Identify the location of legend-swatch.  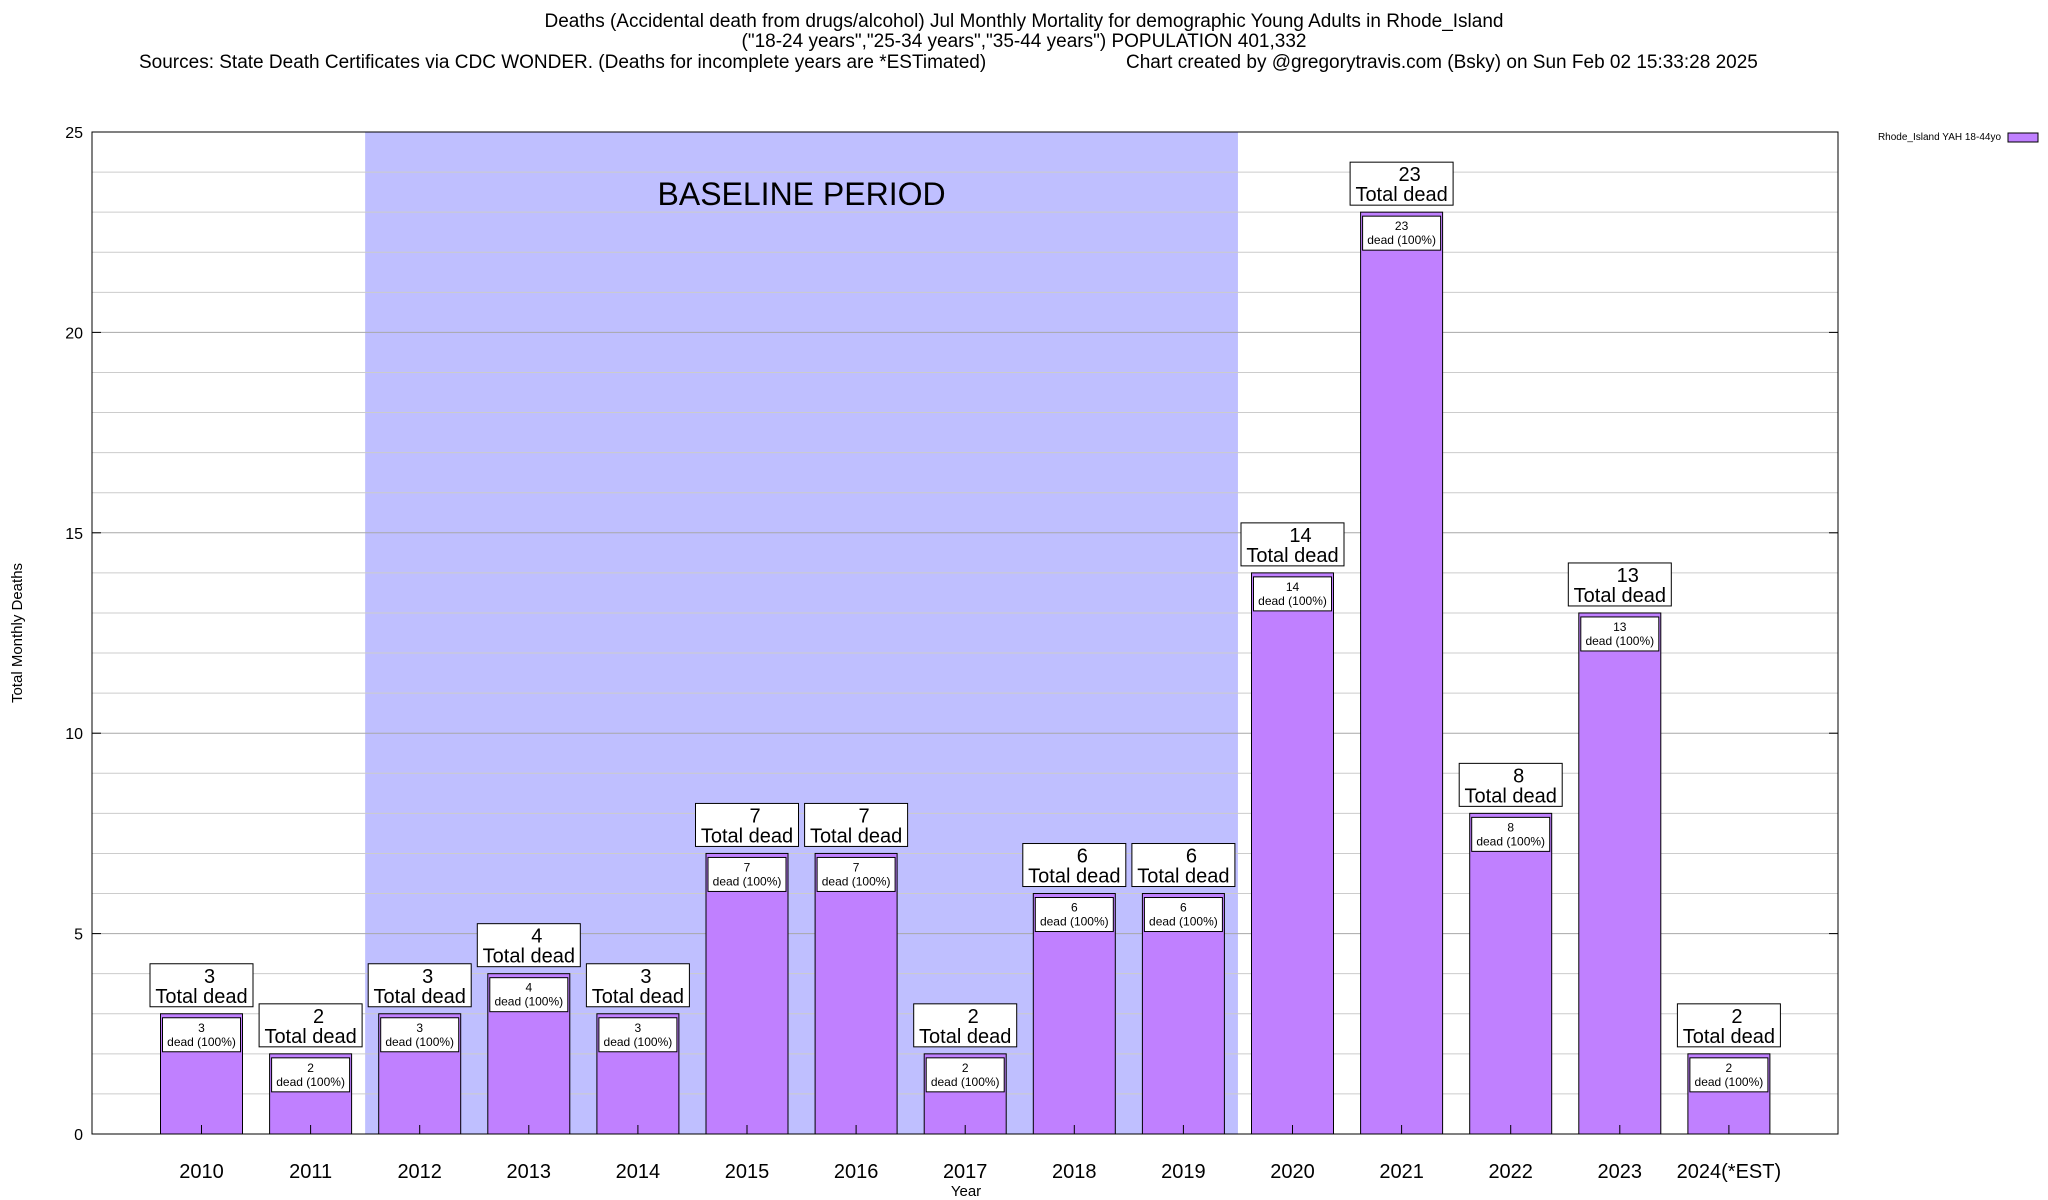
(2023, 137).